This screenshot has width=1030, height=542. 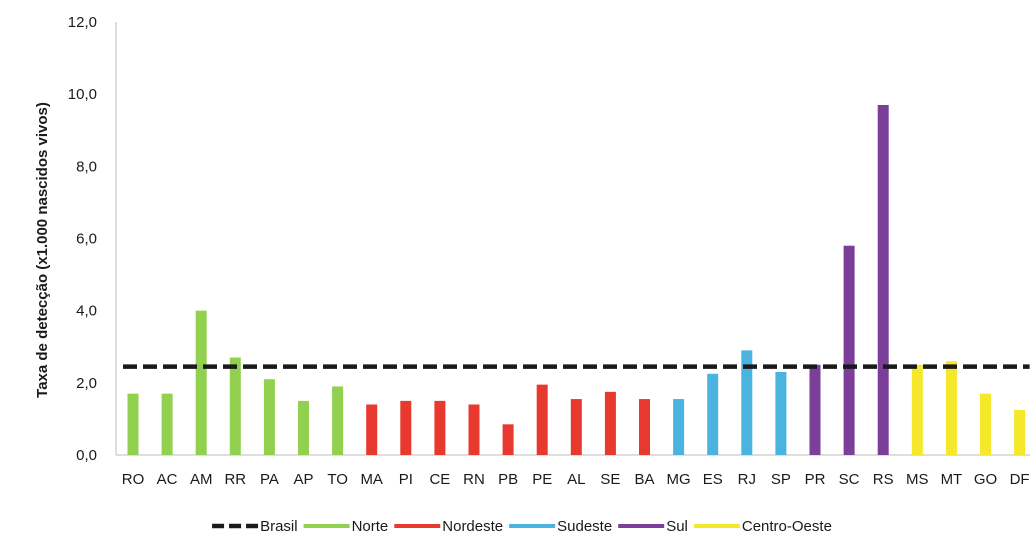 What do you see at coordinates (644, 427) in the screenshot?
I see `bar-ba` at bounding box center [644, 427].